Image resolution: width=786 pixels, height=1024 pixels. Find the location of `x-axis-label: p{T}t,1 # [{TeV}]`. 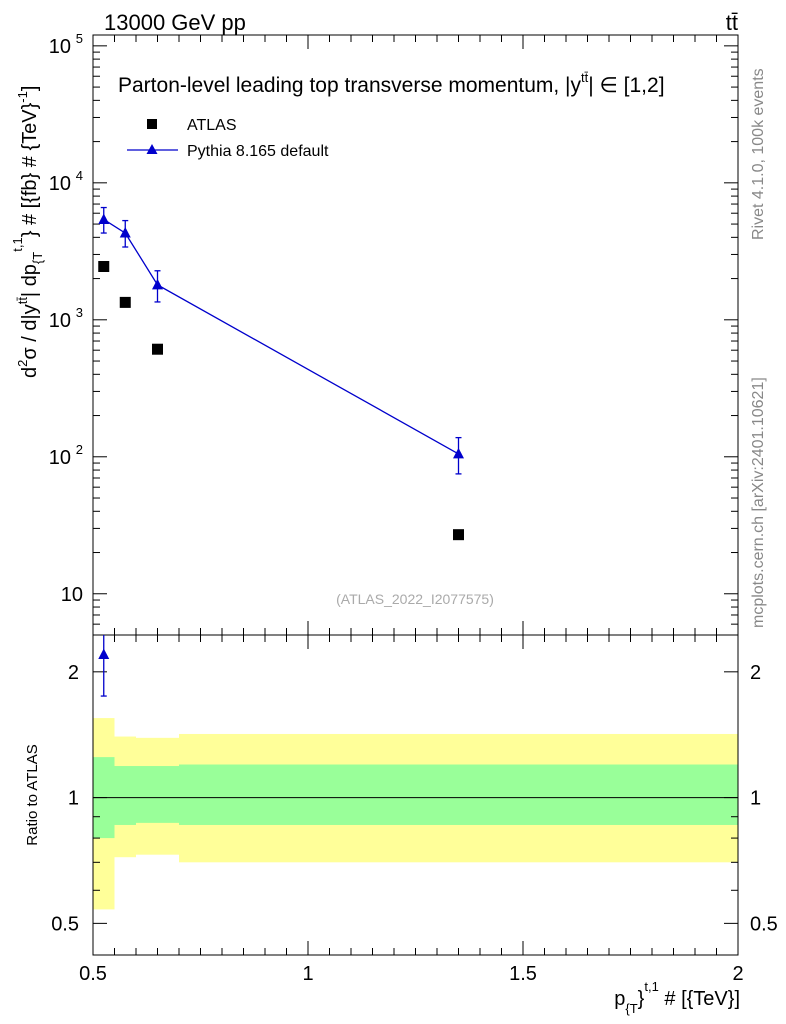

x-axis-label: p{T}t,1 # [{TeV}] is located at coordinates (677, 997).